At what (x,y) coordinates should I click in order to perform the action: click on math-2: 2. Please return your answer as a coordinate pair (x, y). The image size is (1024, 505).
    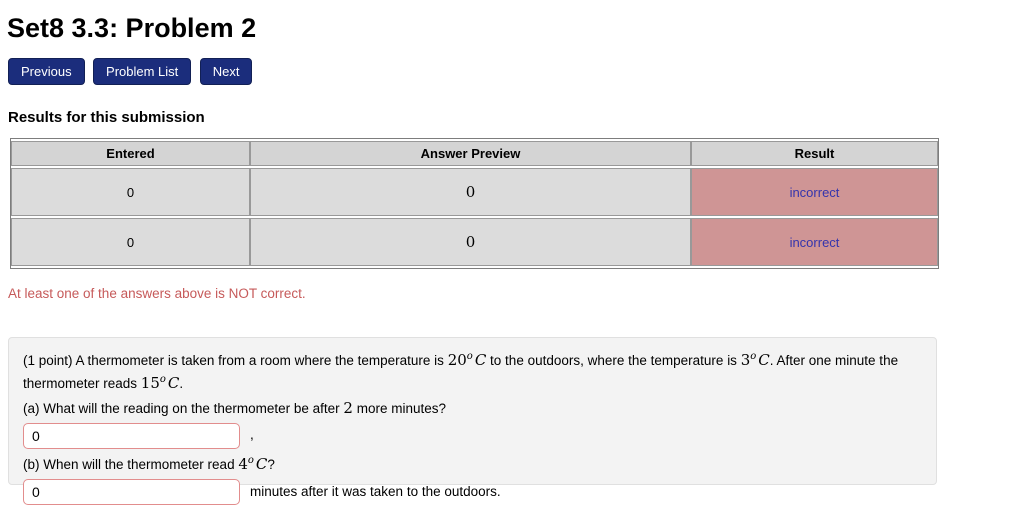
    Looking at the image, I should click on (348, 407).